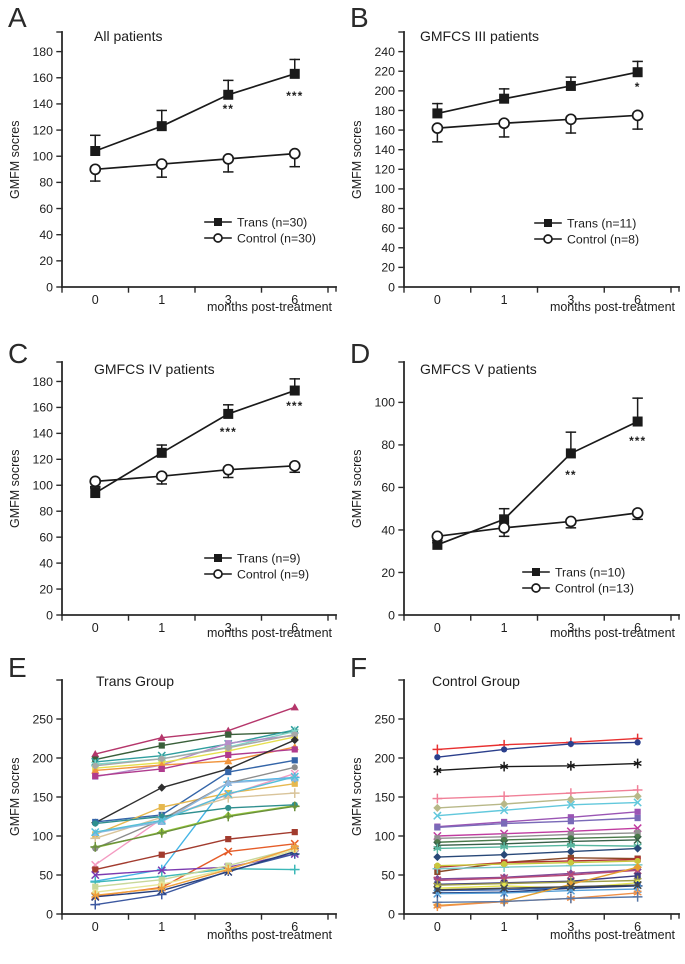 This screenshot has width=685, height=964. Describe the element at coordinates (478, 369) in the screenshot. I see `panel-title-D: GMFCS V patients` at that location.